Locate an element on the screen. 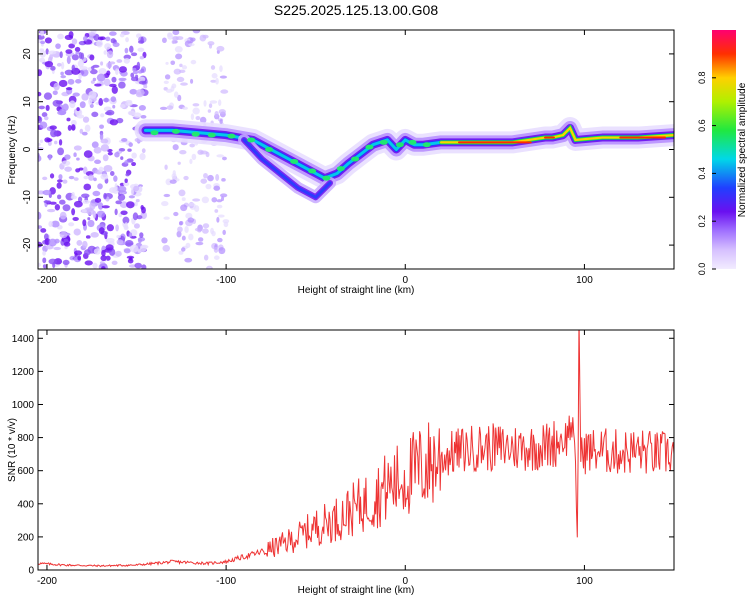 The height and width of the screenshot is (605, 750). y-tick-label: 10 is located at coordinates (27, 102).